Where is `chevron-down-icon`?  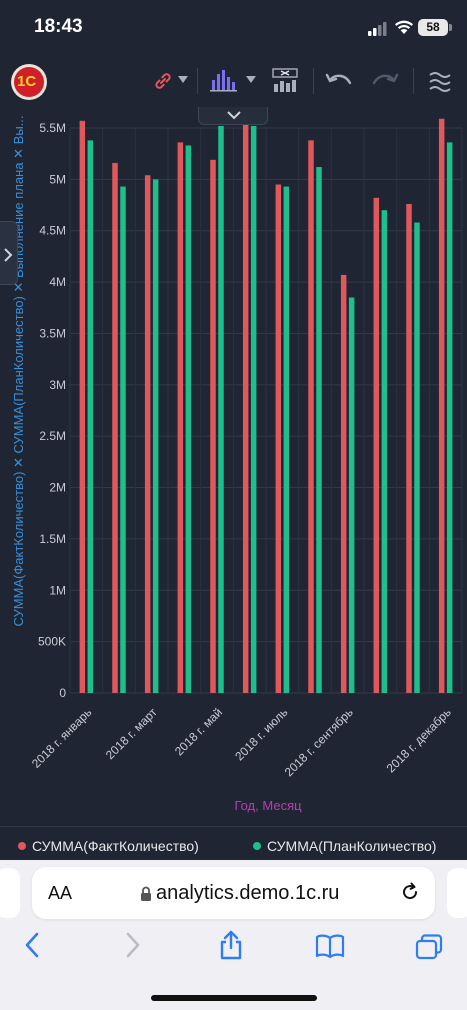 chevron-down-icon is located at coordinates (234, 115).